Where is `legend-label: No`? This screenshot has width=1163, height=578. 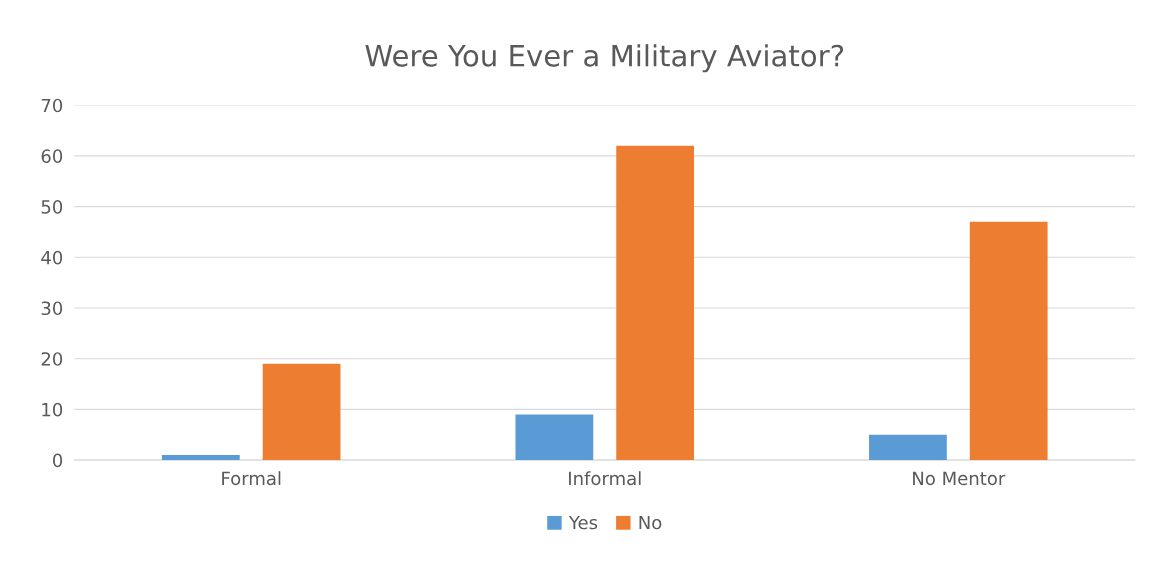
legend-label: No is located at coordinates (650, 522).